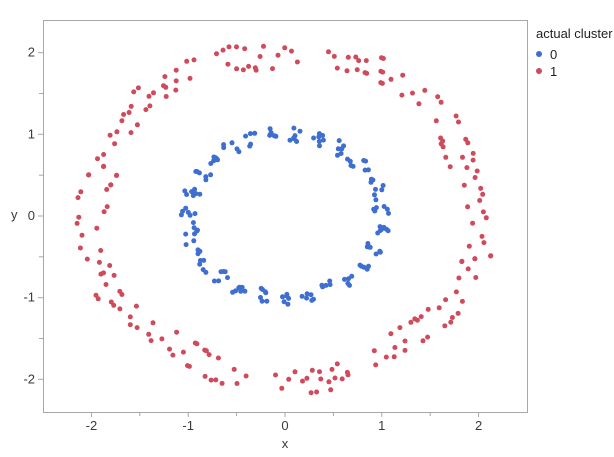 This screenshot has height=457, width=614. What do you see at coordinates (574, 71) in the screenshot?
I see `legend-item-cluster-1: 1` at bounding box center [574, 71].